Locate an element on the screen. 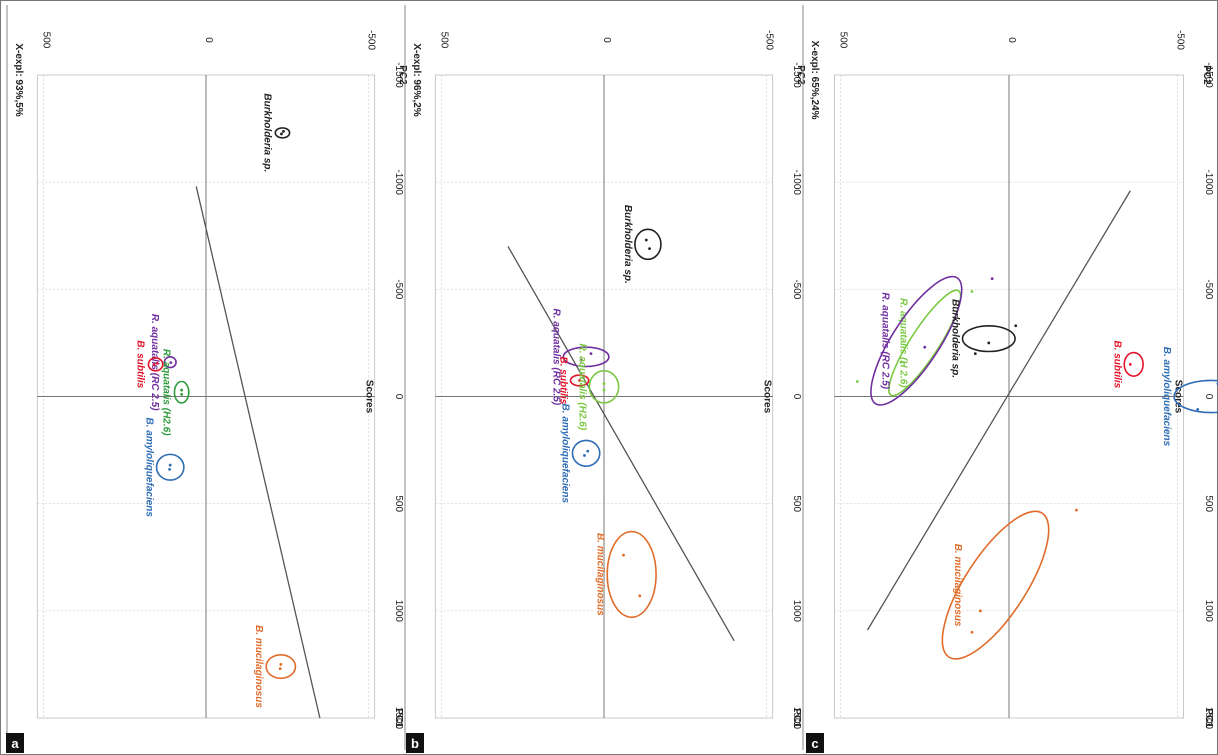 The height and width of the screenshot is (755, 1218). panel-letter: a is located at coordinates (15, 743).